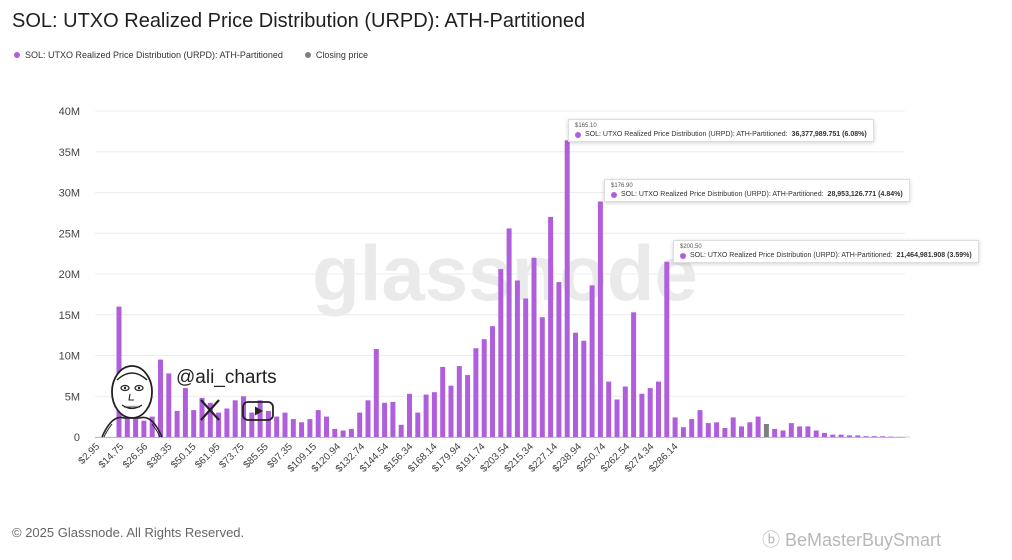  Describe the element at coordinates (72, 397) in the screenshot. I see `y-tick-label: 5M` at that location.